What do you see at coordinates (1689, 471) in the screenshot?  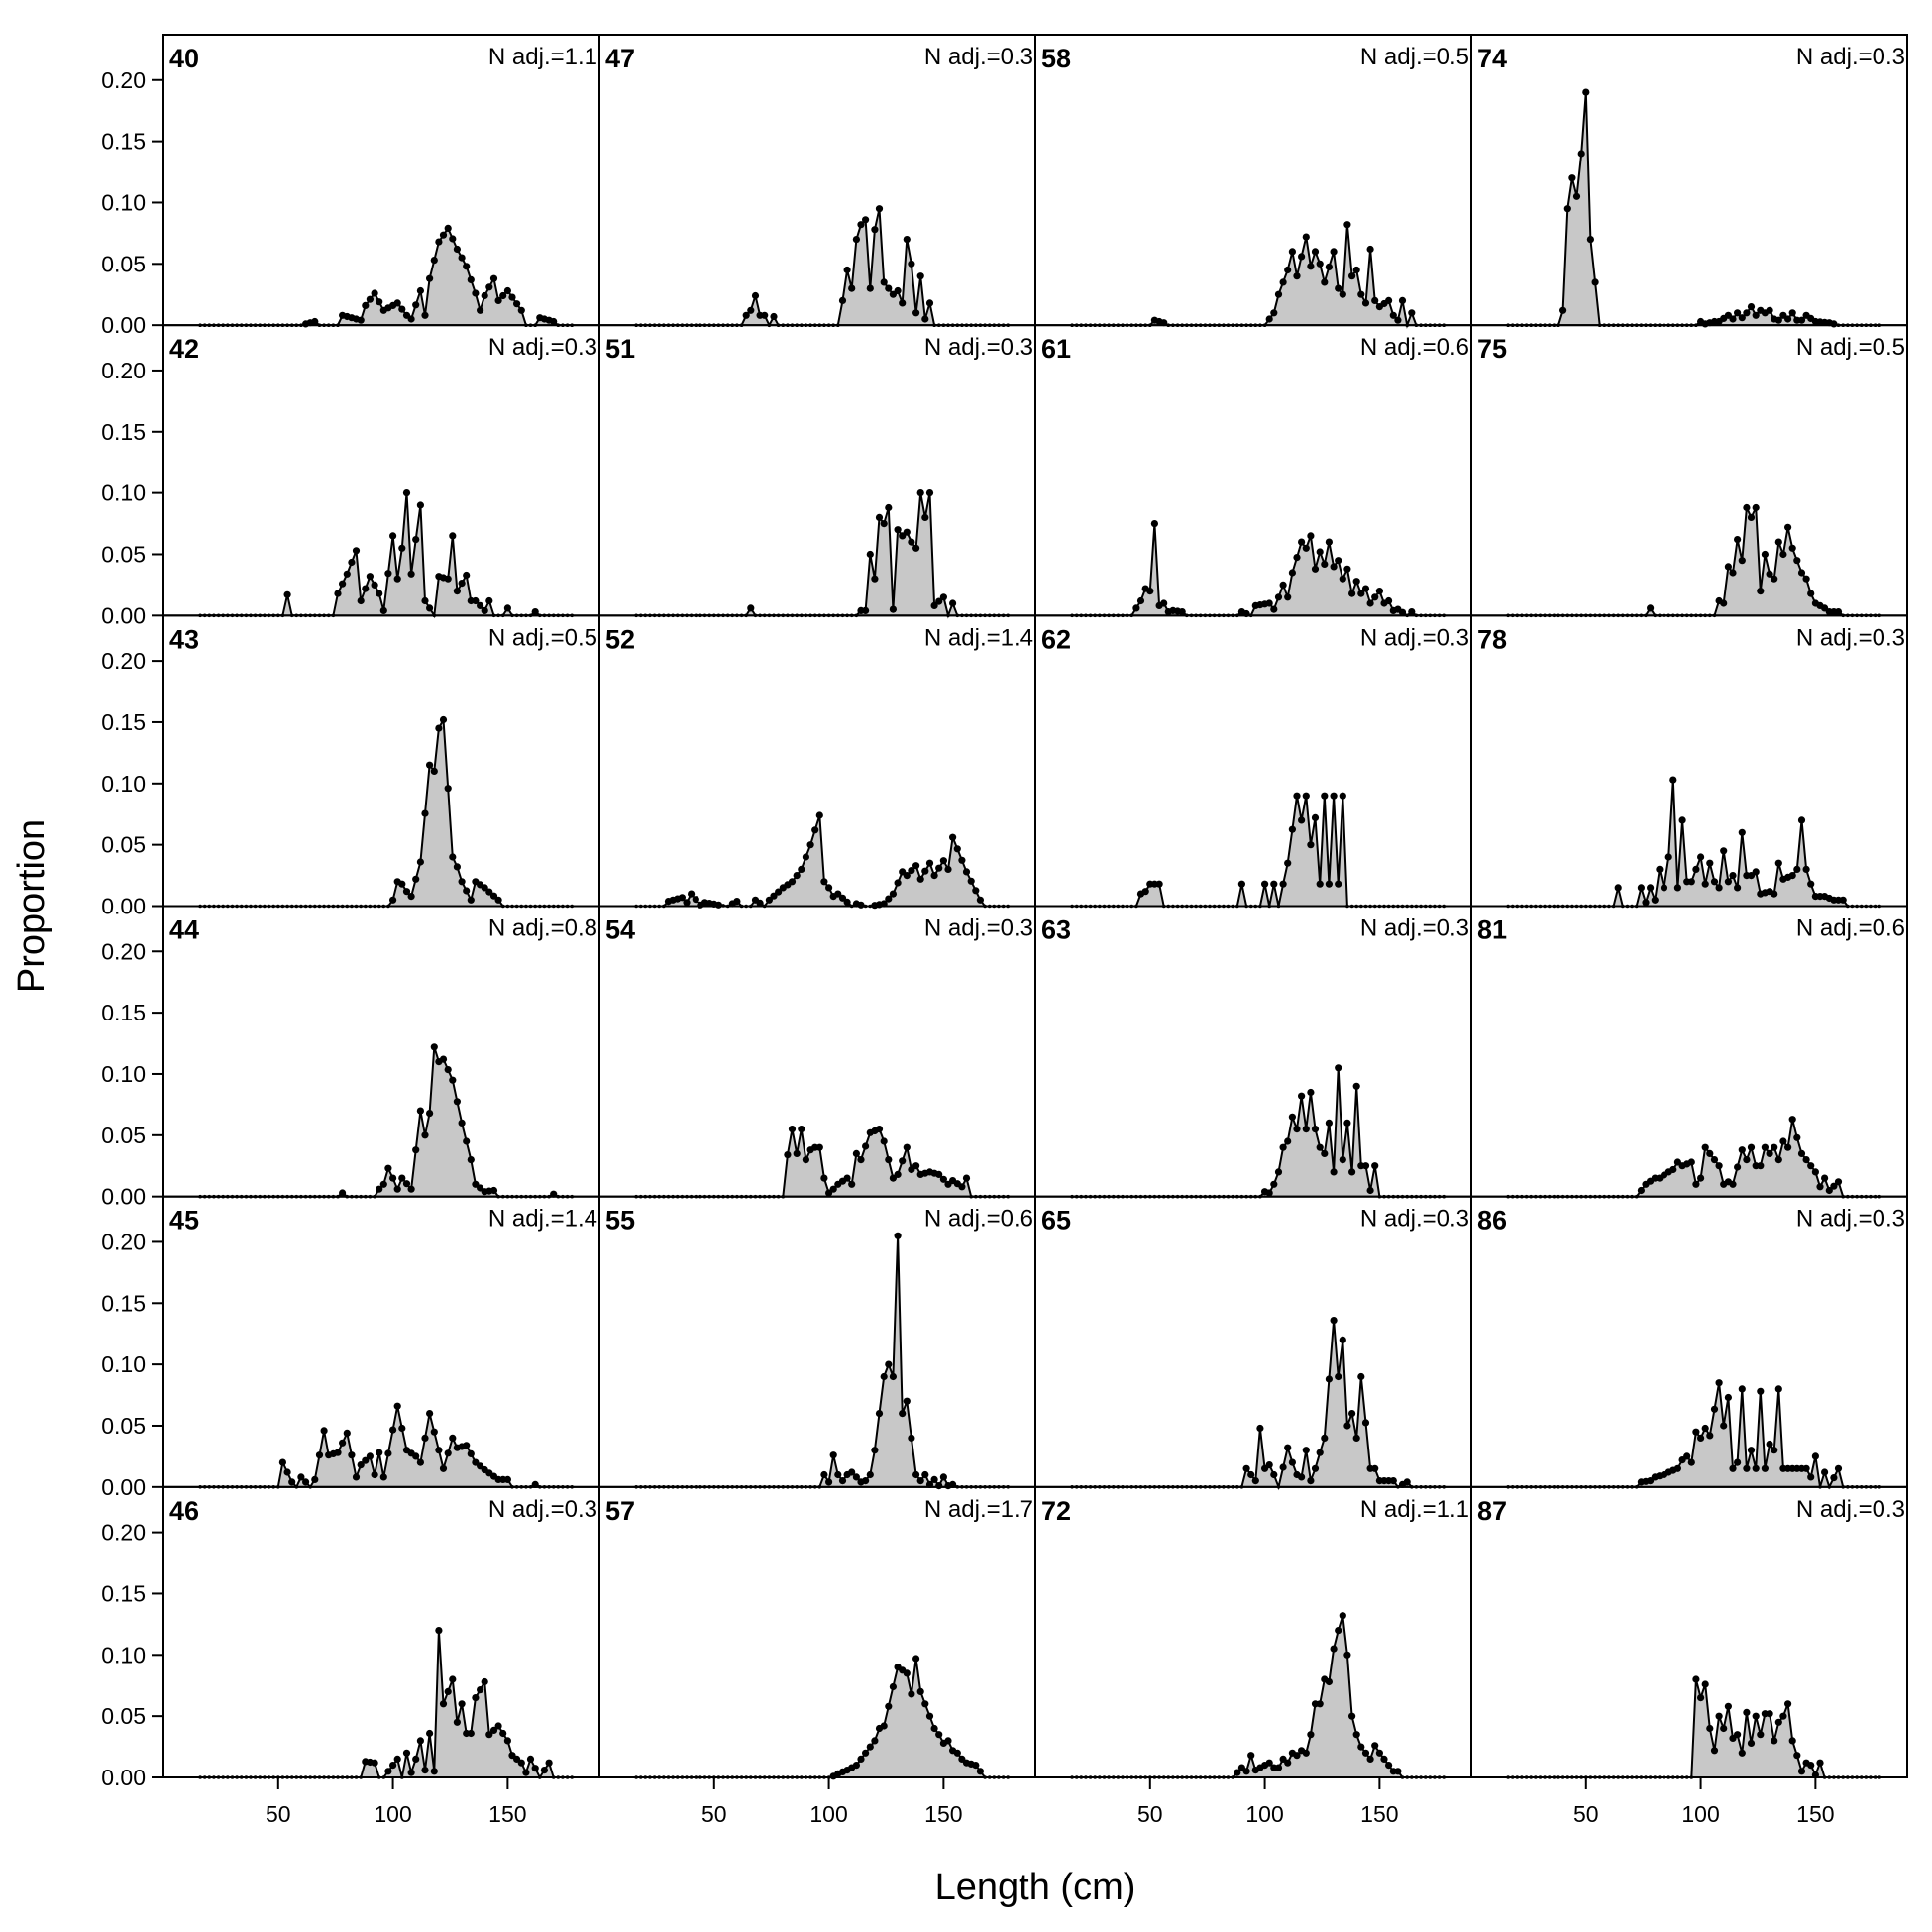 I see `panel-75: 75 N adj.=0.5` at bounding box center [1689, 471].